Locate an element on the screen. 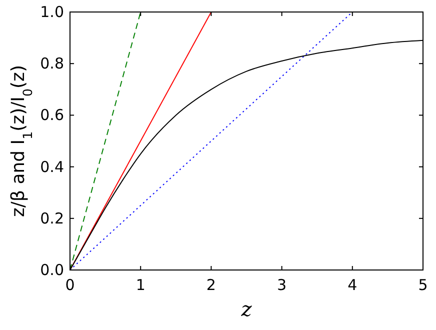  x-tick-label: 3 is located at coordinates (282, 285).